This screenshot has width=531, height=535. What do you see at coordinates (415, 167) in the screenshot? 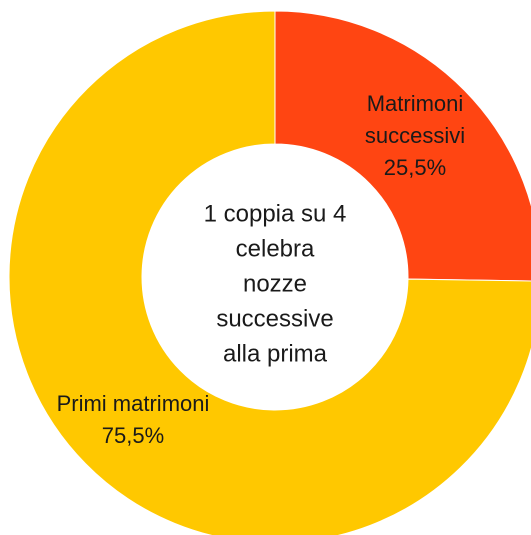
I see `slice-value-label: 25,5%` at bounding box center [415, 167].